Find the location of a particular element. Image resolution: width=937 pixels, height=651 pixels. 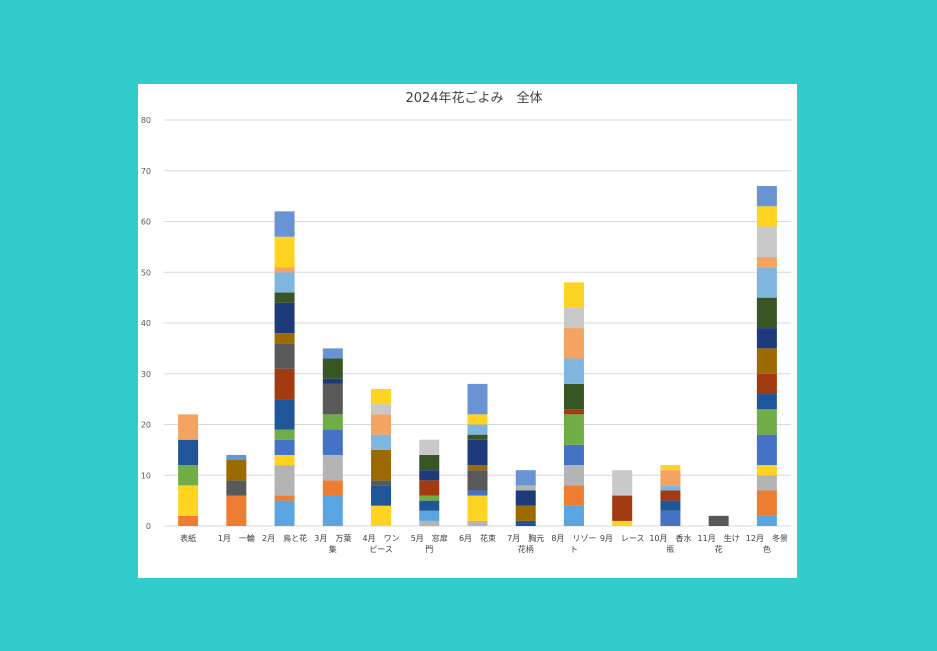

x-category-label: 花柄 is located at coordinates (526, 549).